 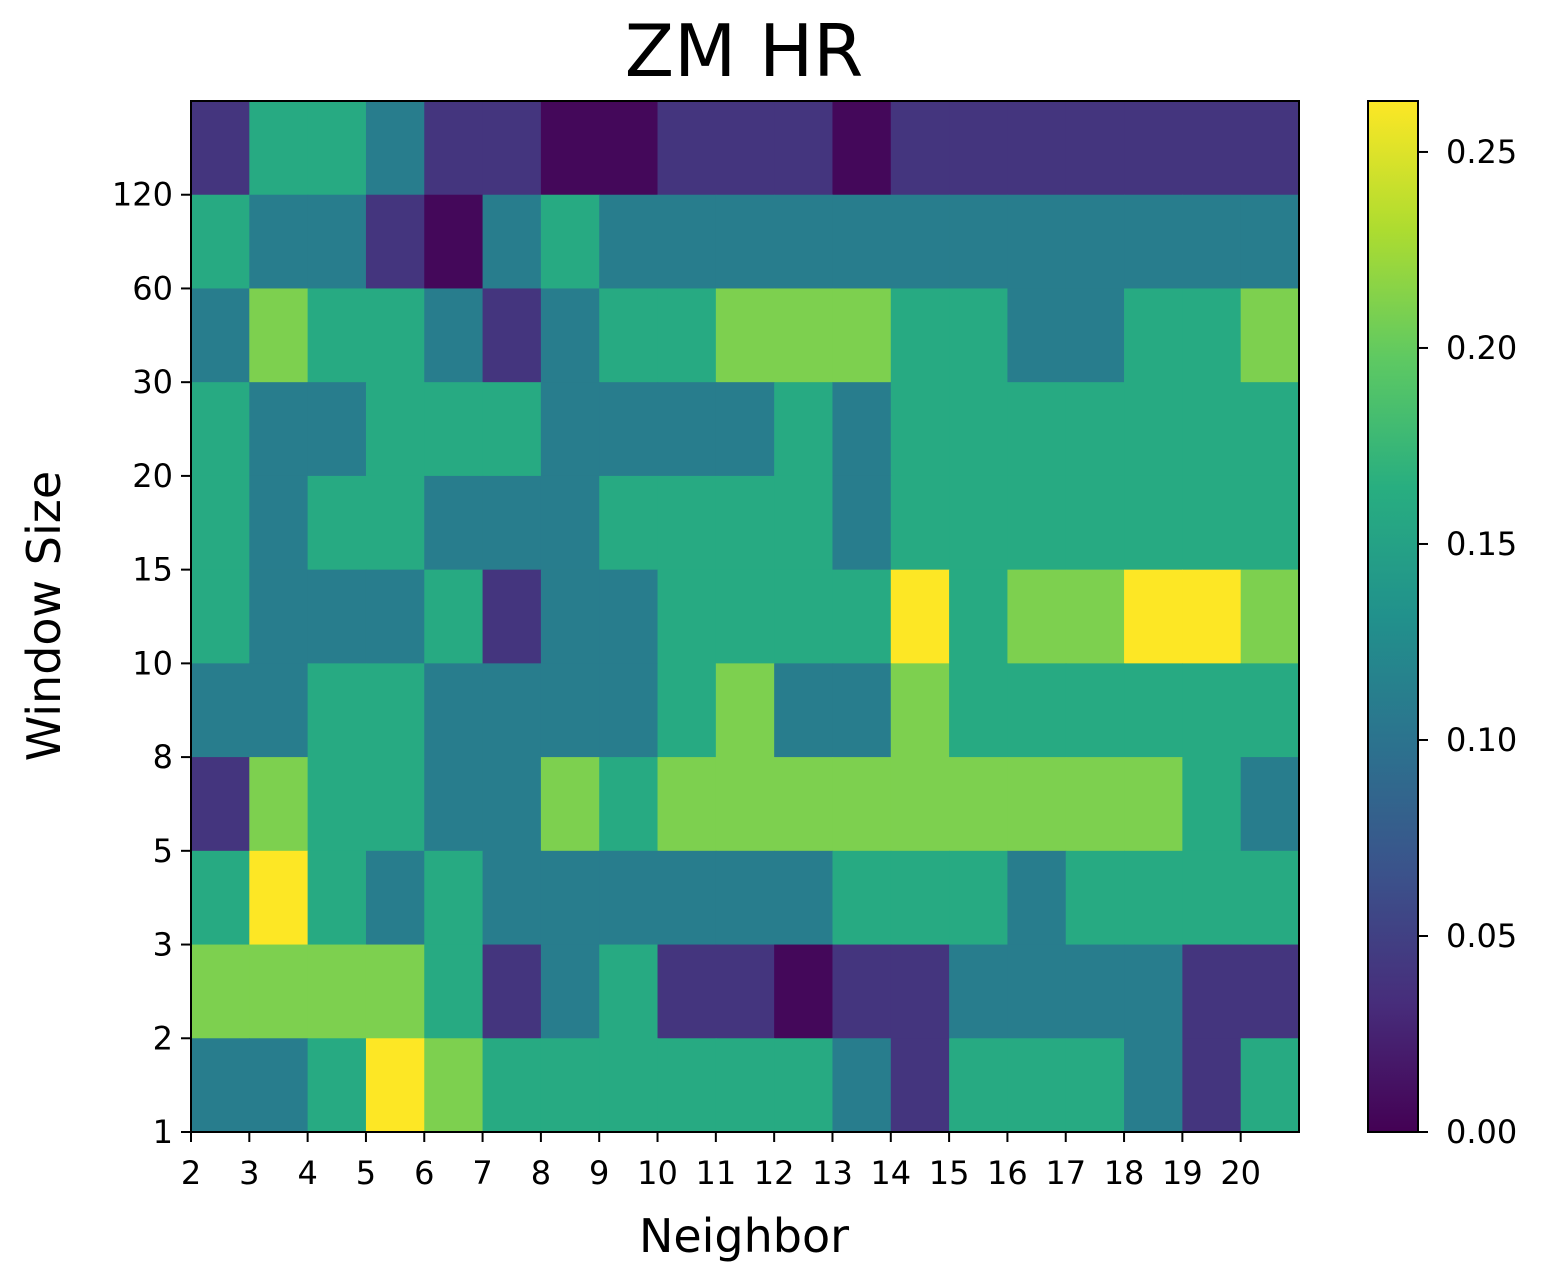 What do you see at coordinates (142, 195) in the screenshot?
I see `y-tick-label: 120` at bounding box center [142, 195].